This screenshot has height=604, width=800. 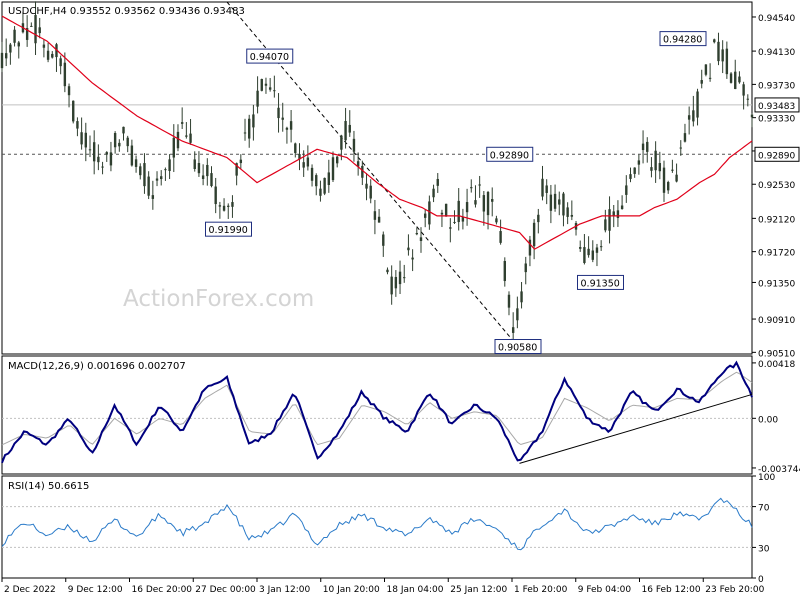 What do you see at coordinates (776, 156) in the screenshot?
I see `axis-price-label: 0.92890` at bounding box center [776, 156].